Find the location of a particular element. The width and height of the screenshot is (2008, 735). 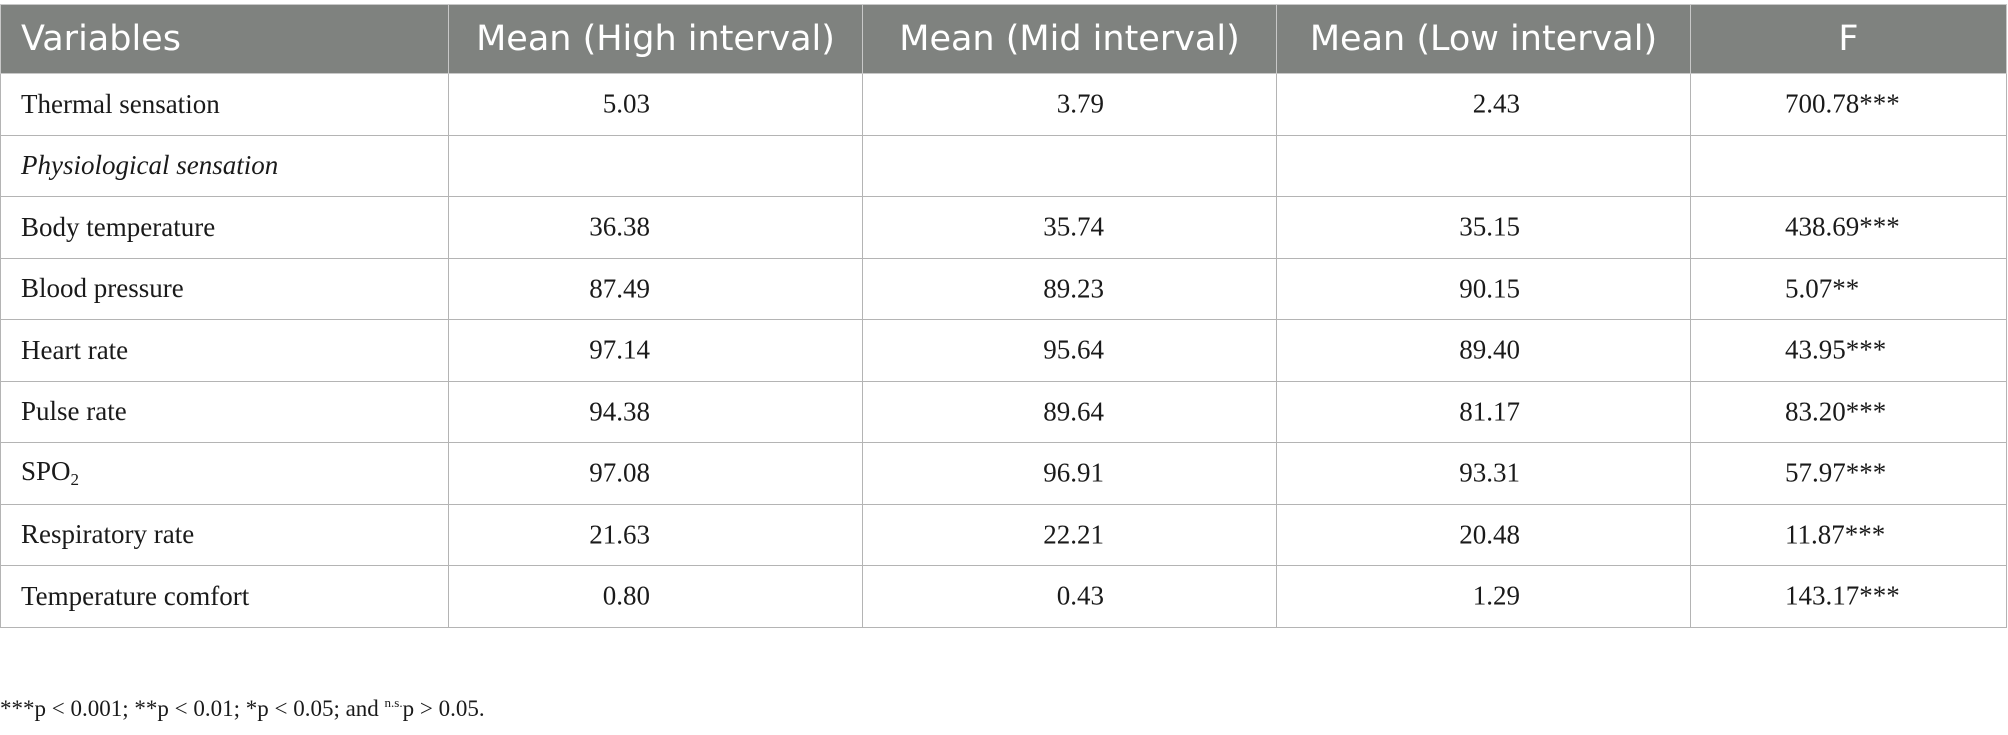

cell-mean-low: 90.15 is located at coordinates (1489, 288).